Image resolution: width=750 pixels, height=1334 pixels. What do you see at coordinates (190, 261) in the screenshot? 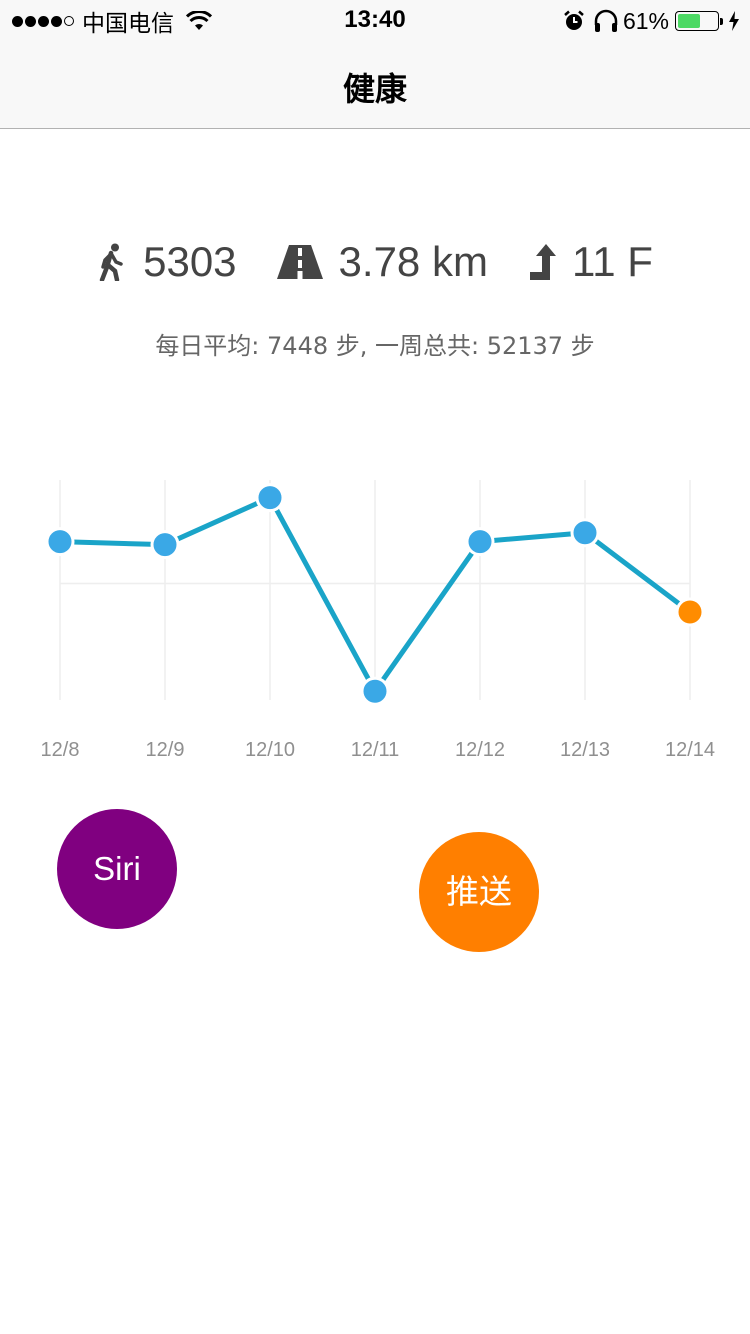
I see `steps-value: 5303` at bounding box center [190, 261].